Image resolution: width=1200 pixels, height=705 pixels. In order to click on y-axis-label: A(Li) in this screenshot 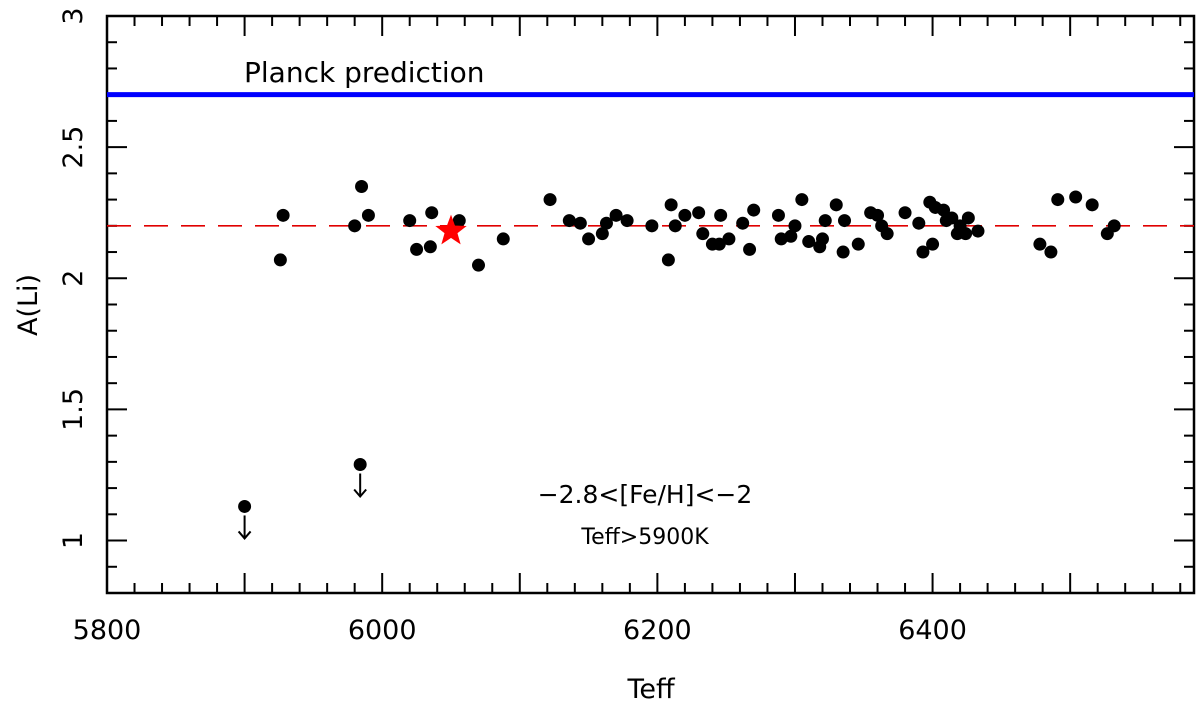, I will do `click(28, 305)`.